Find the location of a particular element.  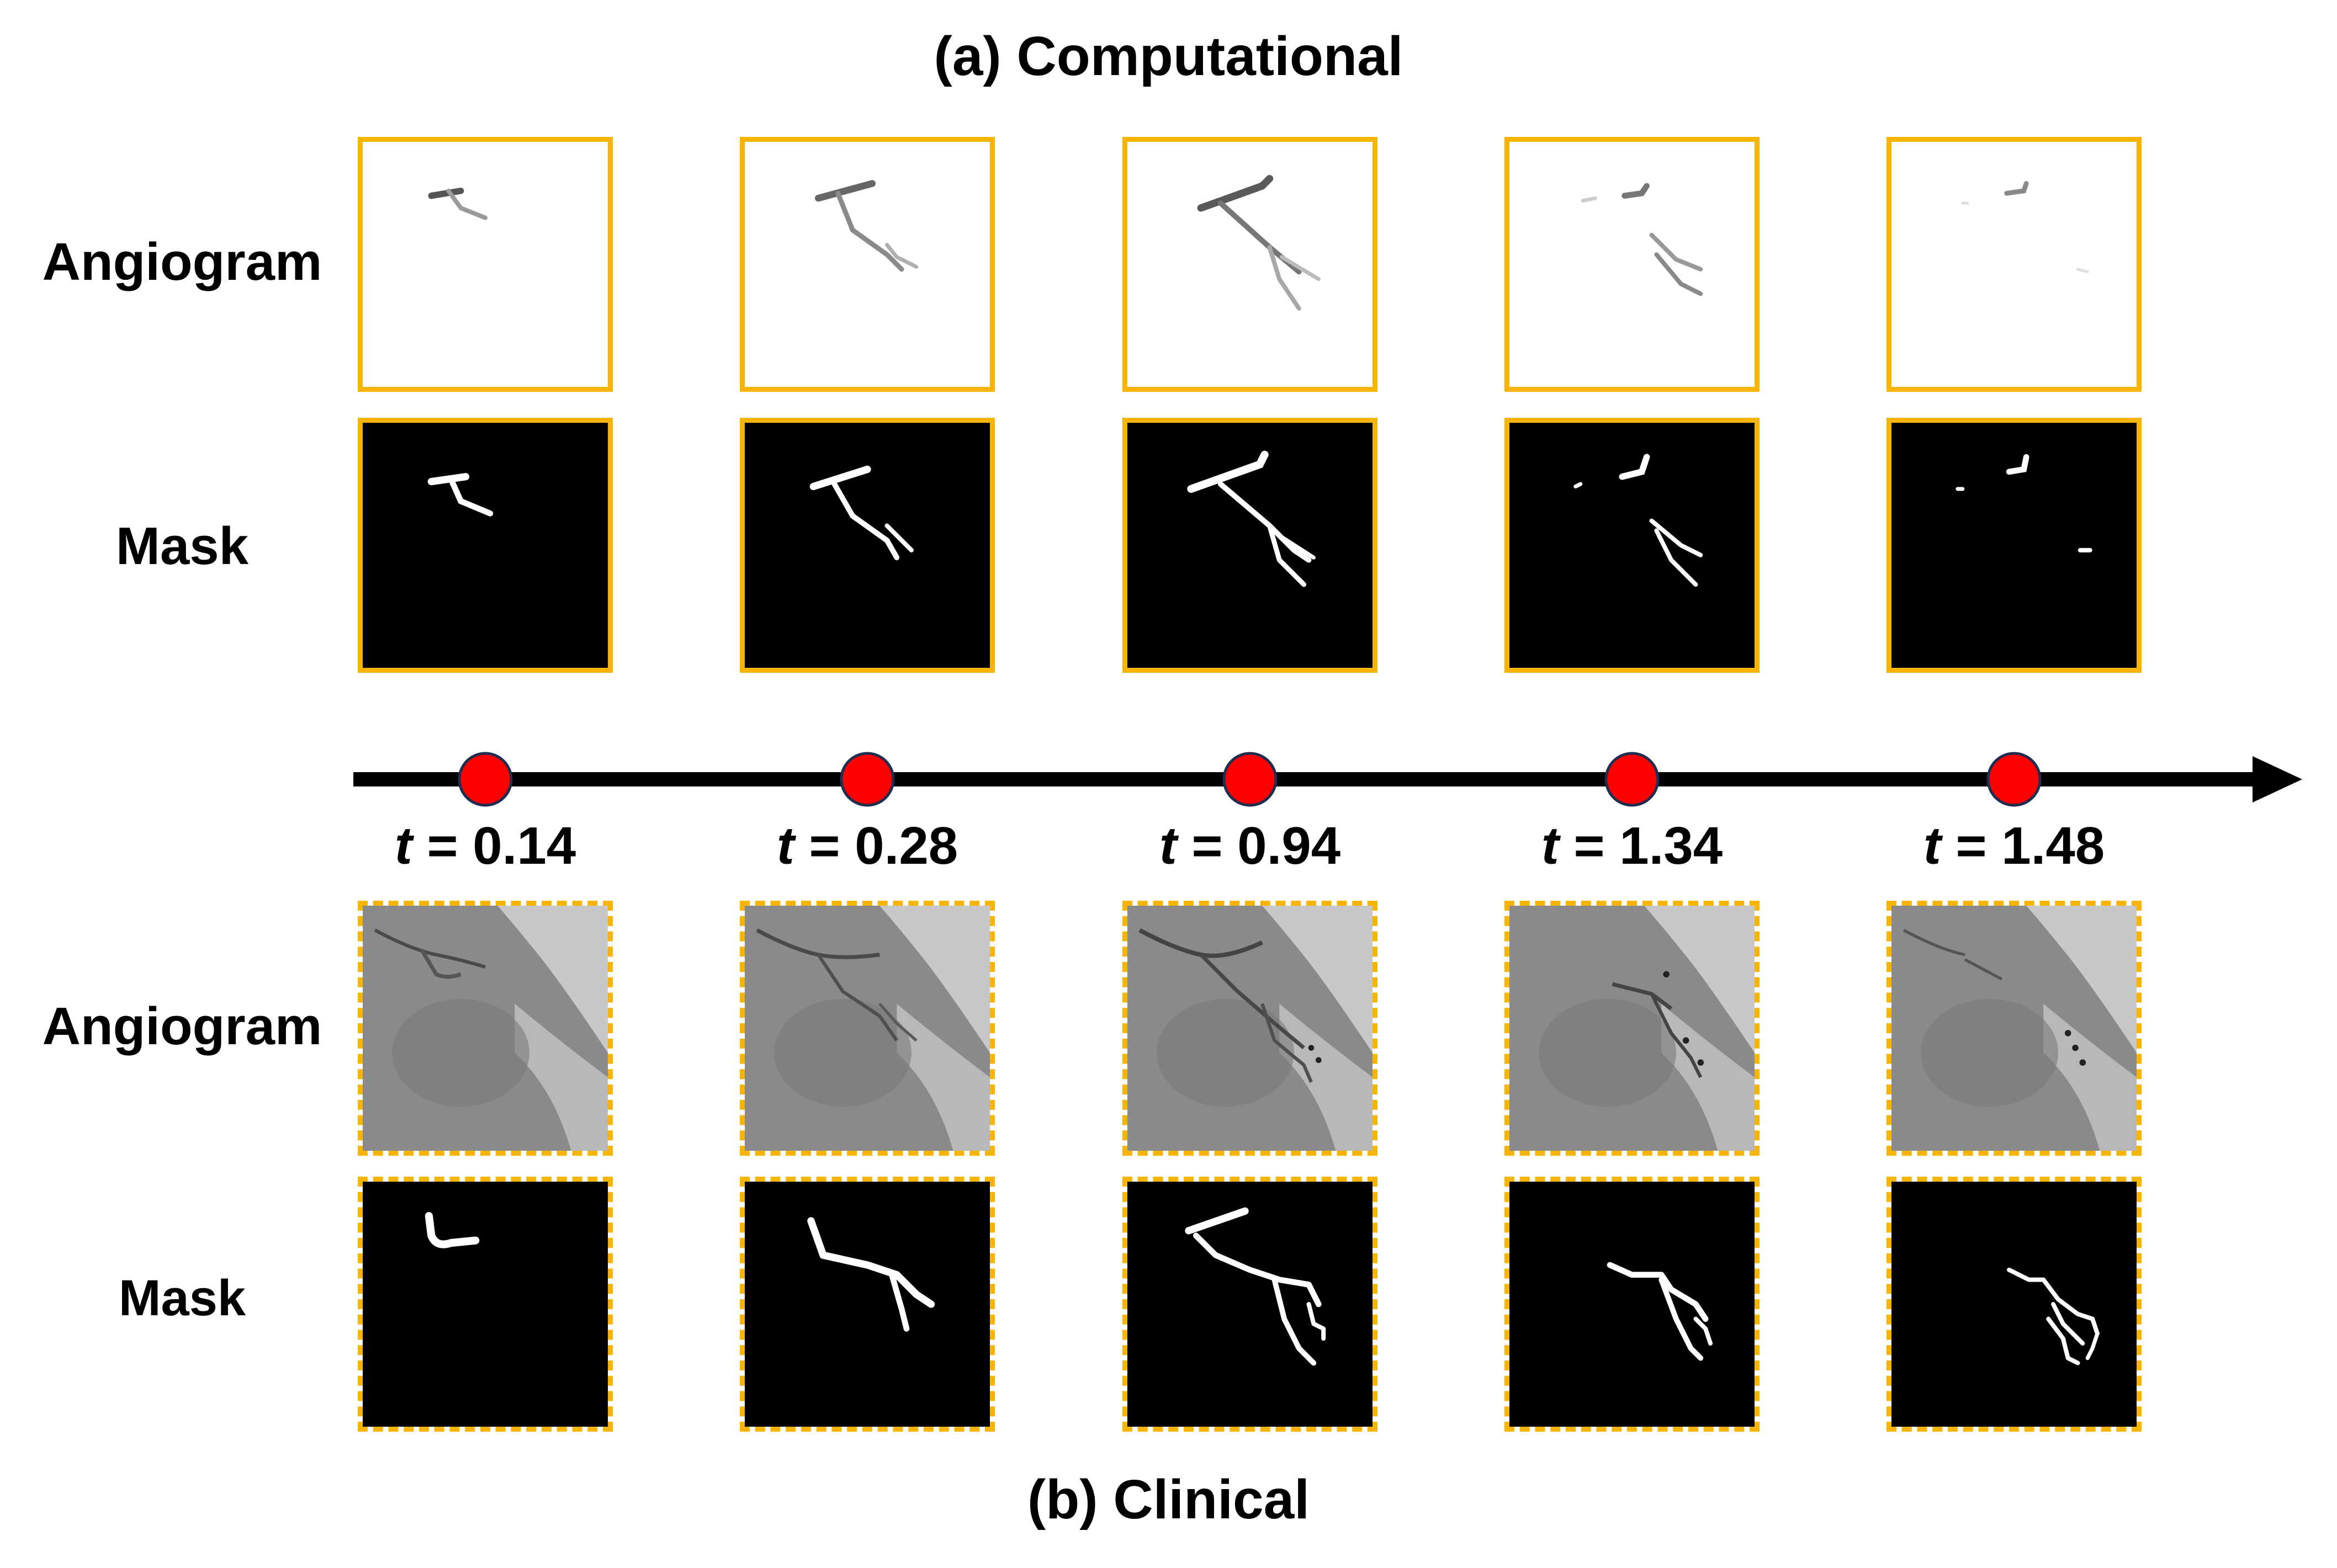

time-label-5: t = 1.48 is located at coordinates (2014, 846).